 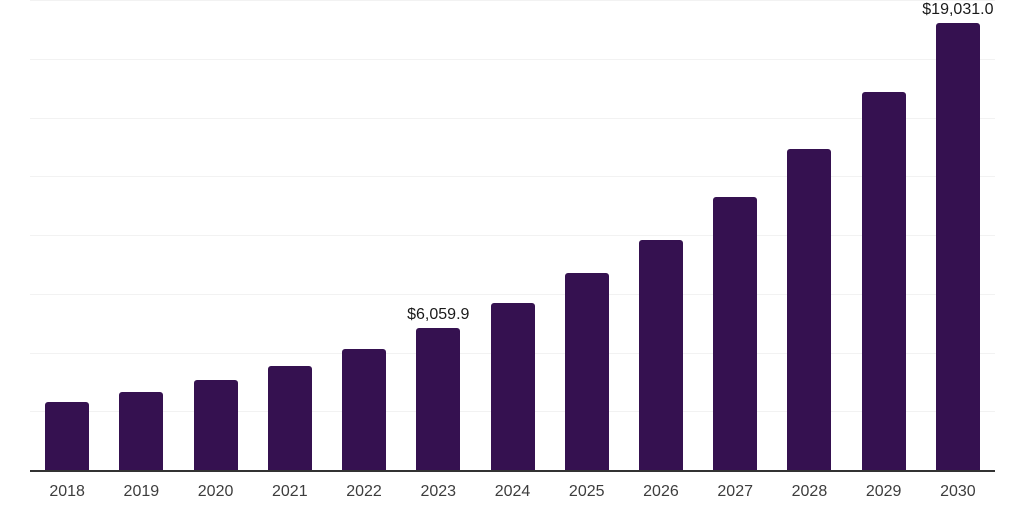 What do you see at coordinates (958, 491) in the screenshot?
I see `x-tick-2030: 2030` at bounding box center [958, 491].